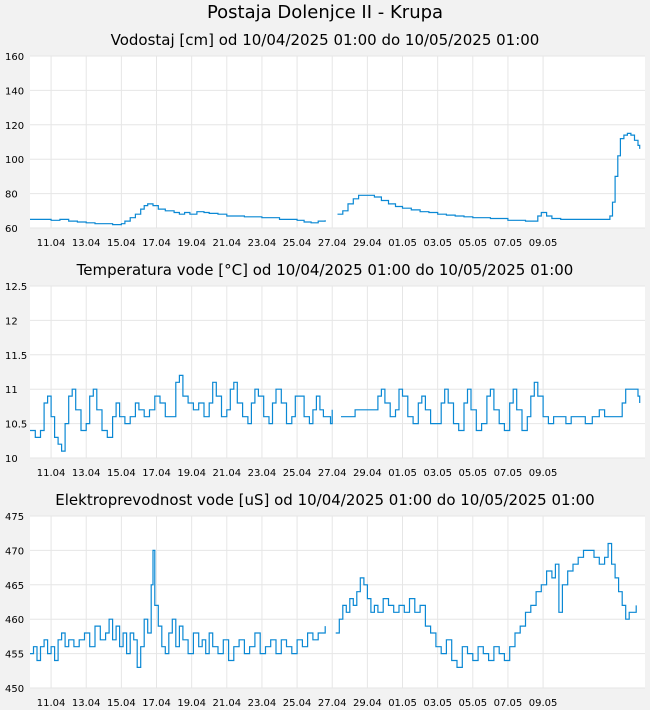 This screenshot has width=650, height=710. Describe the element at coordinates (14, 551) in the screenshot. I see `y-tick-label: 470` at that location.